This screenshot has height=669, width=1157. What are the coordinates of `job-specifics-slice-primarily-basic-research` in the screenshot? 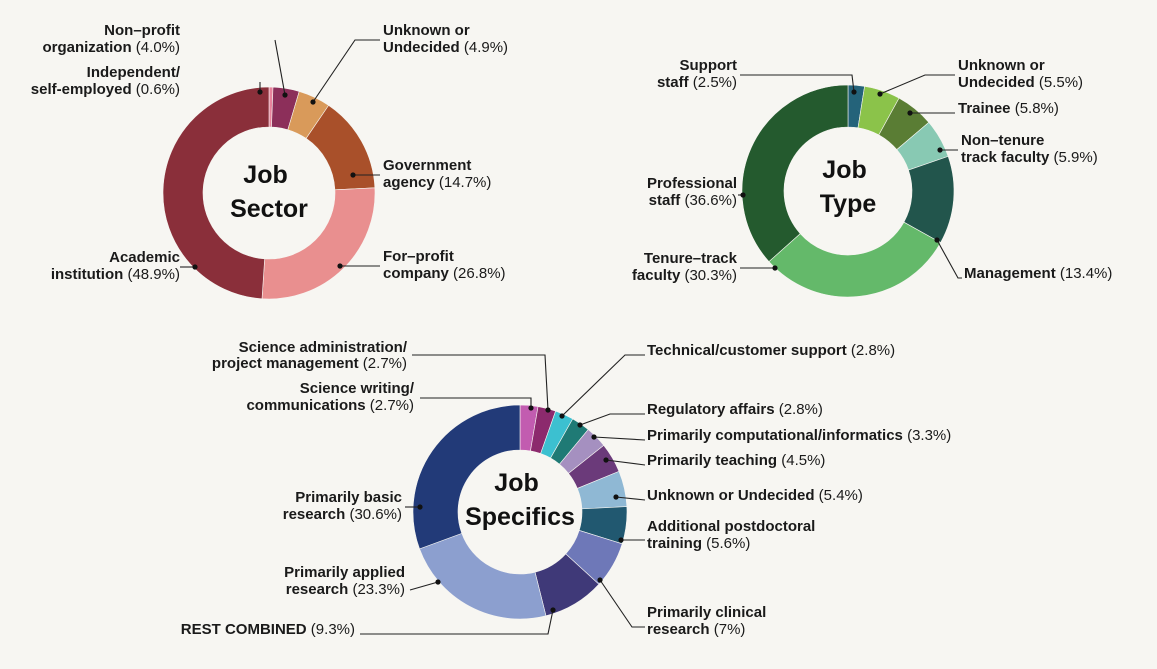 It's located at (466, 477).